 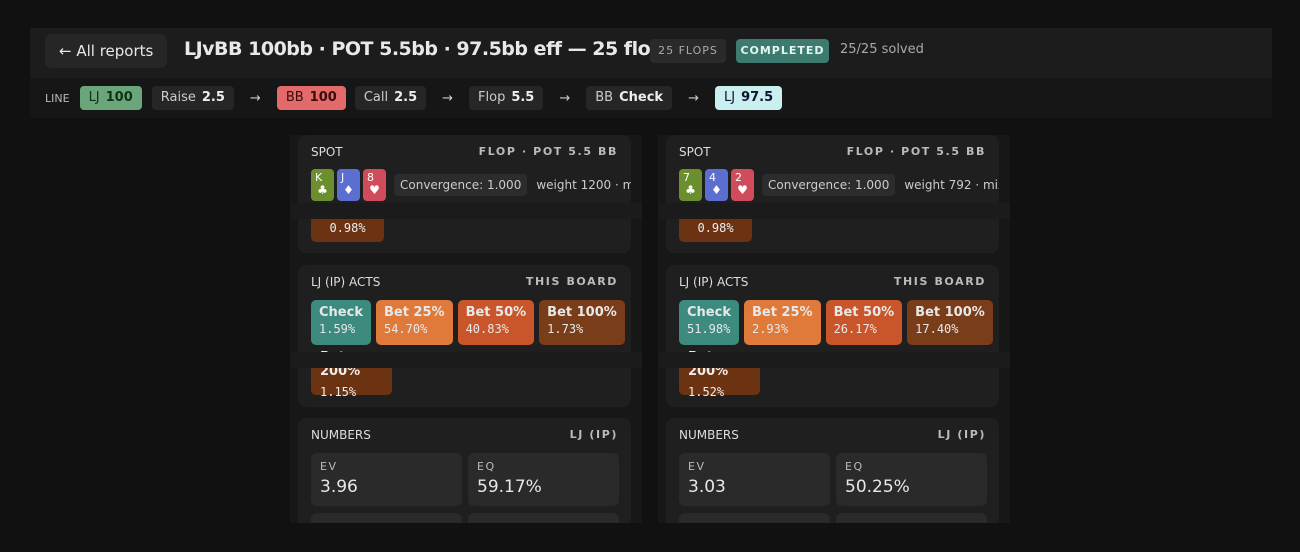 What do you see at coordinates (709, 435) in the screenshot?
I see `panel-title: NUMBERS` at bounding box center [709, 435].